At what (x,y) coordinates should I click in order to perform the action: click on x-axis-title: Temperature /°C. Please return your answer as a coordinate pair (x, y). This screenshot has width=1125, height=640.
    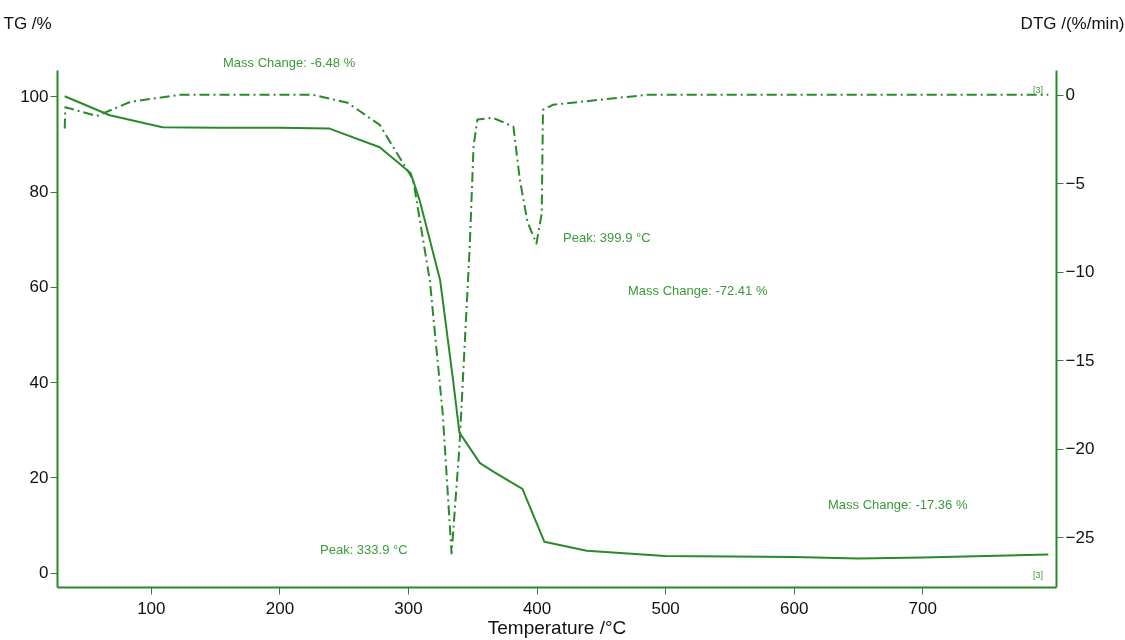
    Looking at the image, I should click on (557, 627).